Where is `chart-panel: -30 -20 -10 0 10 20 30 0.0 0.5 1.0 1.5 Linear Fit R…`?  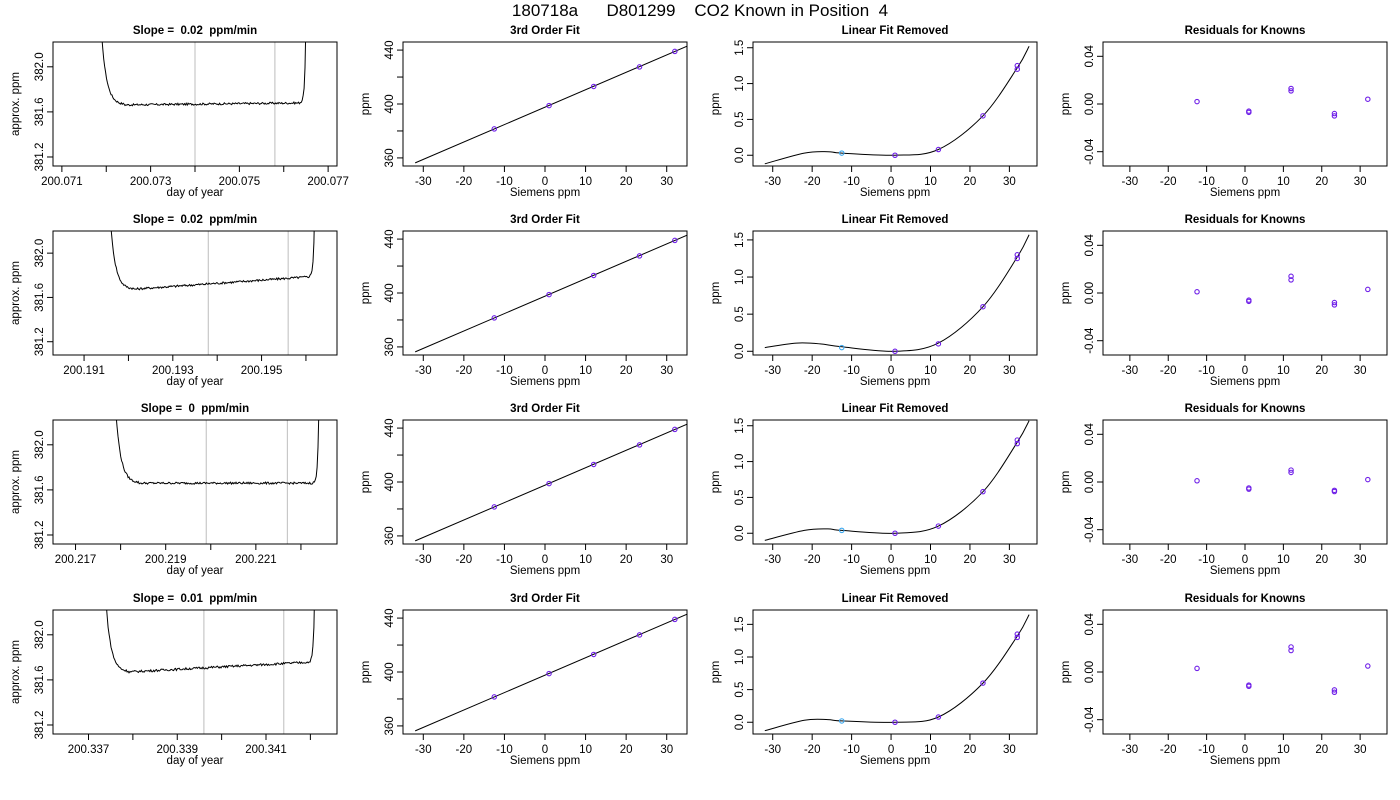 chart-panel: -30 -20 -10 0 10 20 30 0.0 0.5 1.0 1.5 Linear Fit R… is located at coordinates (875, 497).